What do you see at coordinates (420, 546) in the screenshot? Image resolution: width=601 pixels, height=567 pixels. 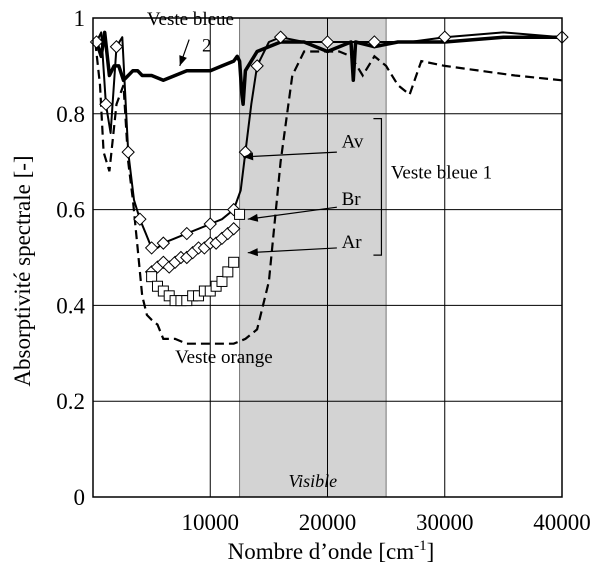 I see `x-axis-label-exponent: -1` at bounding box center [420, 546].